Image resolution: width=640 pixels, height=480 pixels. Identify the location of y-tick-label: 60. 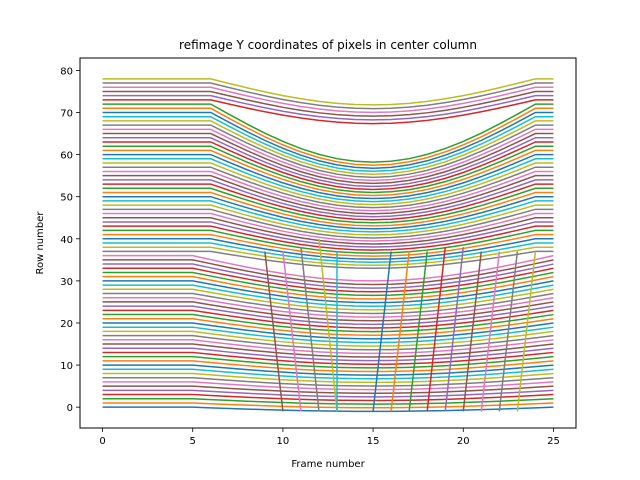
(66, 156).